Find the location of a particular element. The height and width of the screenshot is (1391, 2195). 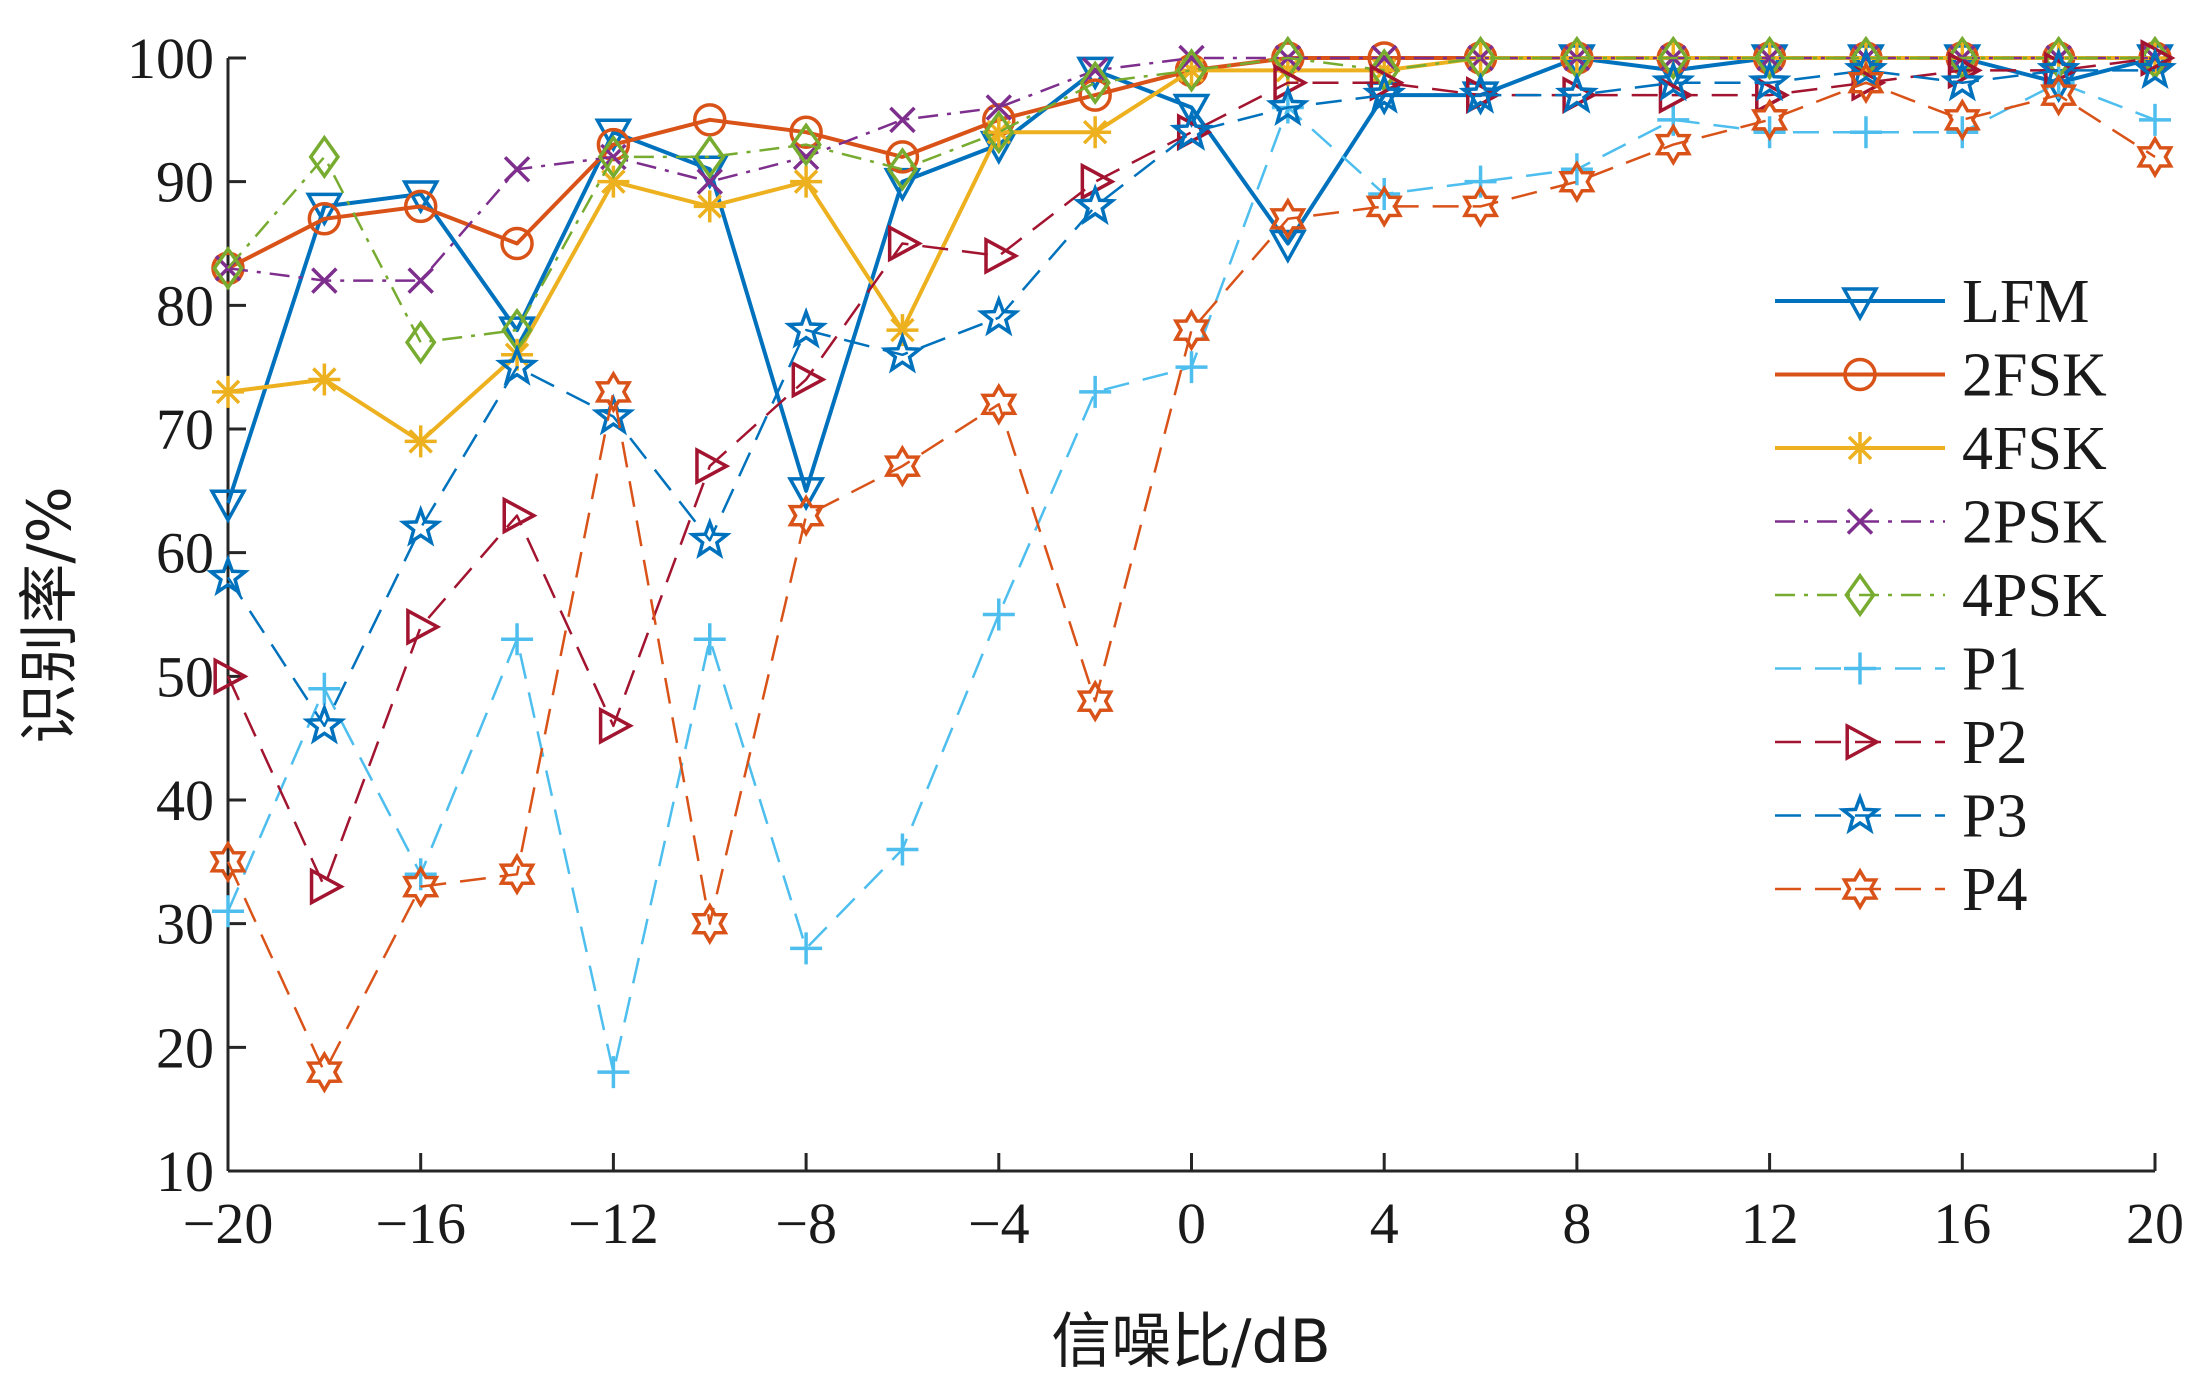

legend-marker-2PSK is located at coordinates (1860, 521).